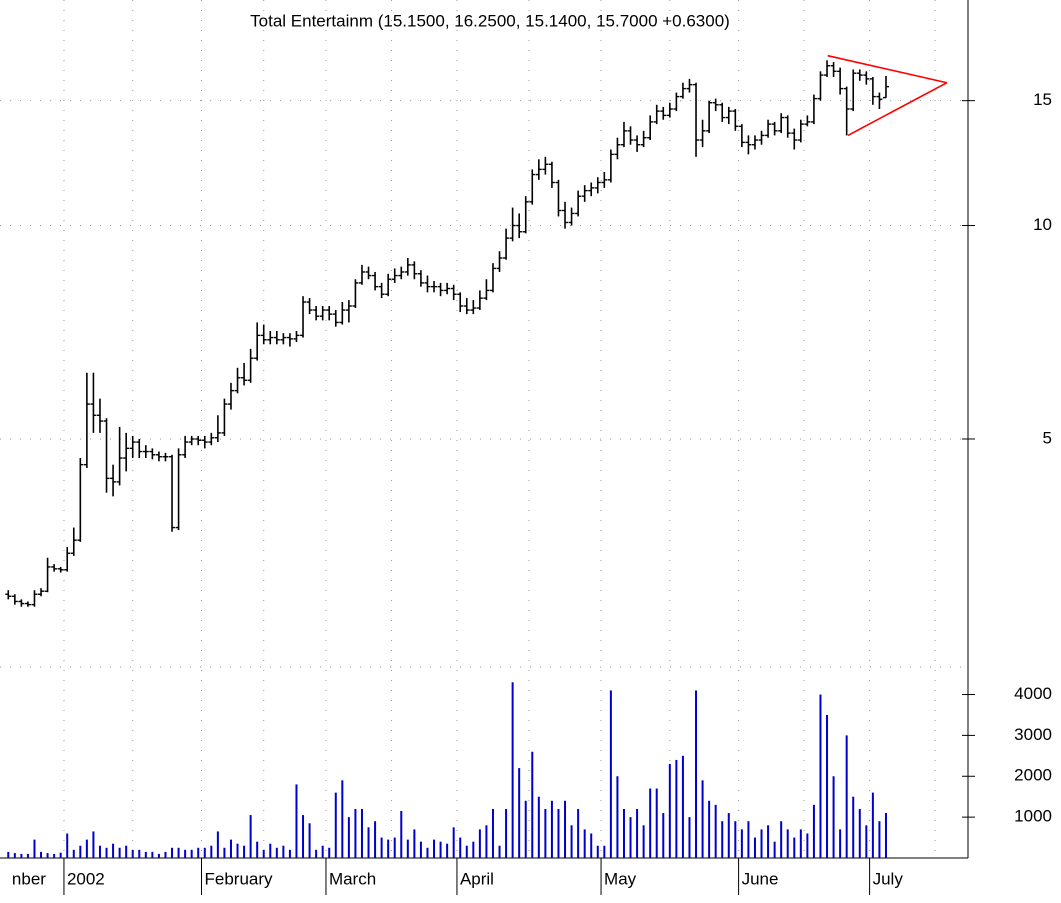 The width and height of the screenshot is (1061, 903). What do you see at coordinates (1033, 775) in the screenshot?
I see `volume-tick-label: 2000` at bounding box center [1033, 775].